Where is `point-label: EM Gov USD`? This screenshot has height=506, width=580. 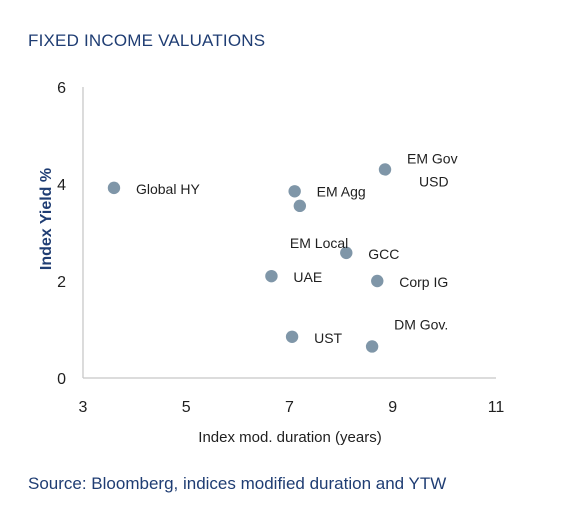 point-label: EM Gov USD is located at coordinates (432, 169).